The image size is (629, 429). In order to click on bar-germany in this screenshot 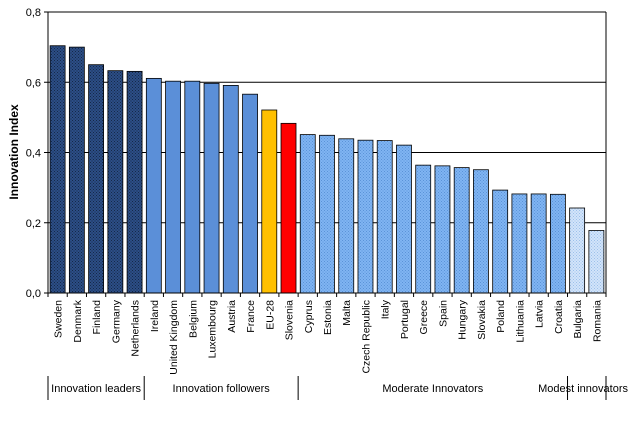, I will do `click(115, 182)`.